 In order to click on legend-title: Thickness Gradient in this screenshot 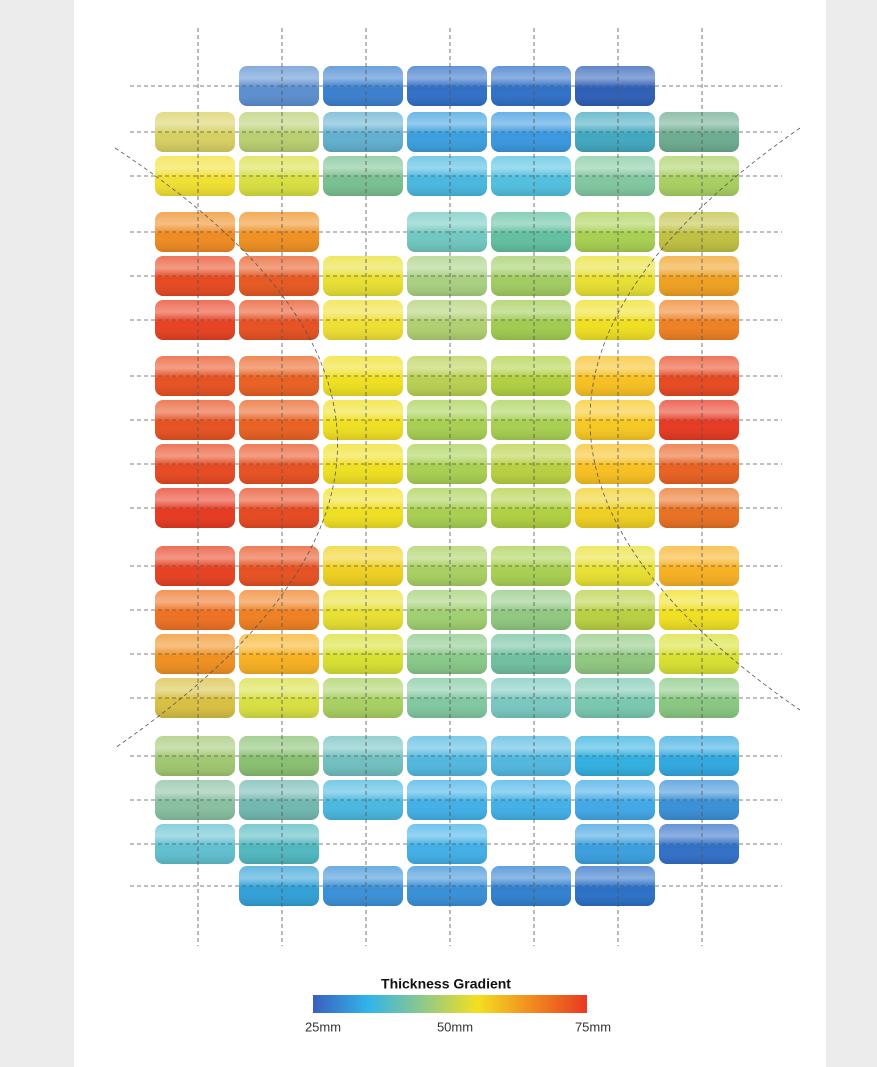, I will do `click(446, 984)`.